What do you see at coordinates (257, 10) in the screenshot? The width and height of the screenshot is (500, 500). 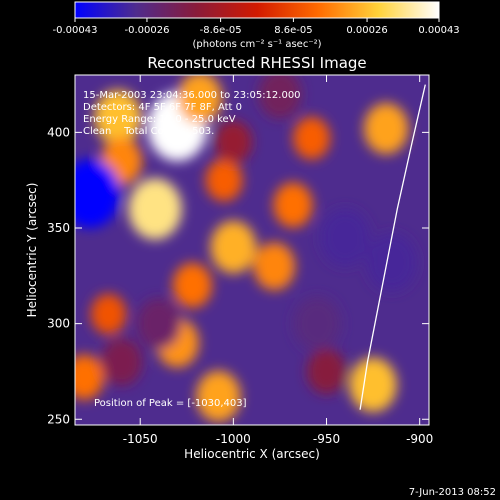 I see `colorbar-gradient` at bounding box center [257, 10].